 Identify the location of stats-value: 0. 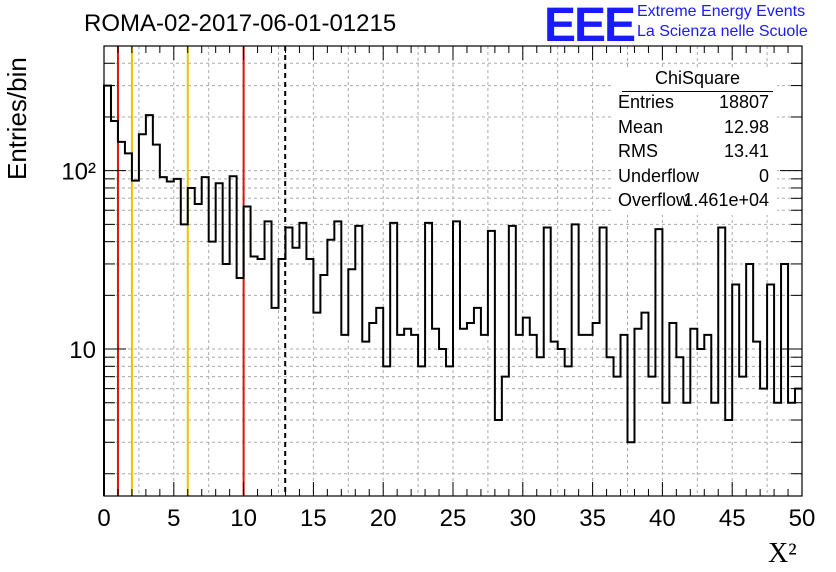
(763, 175).